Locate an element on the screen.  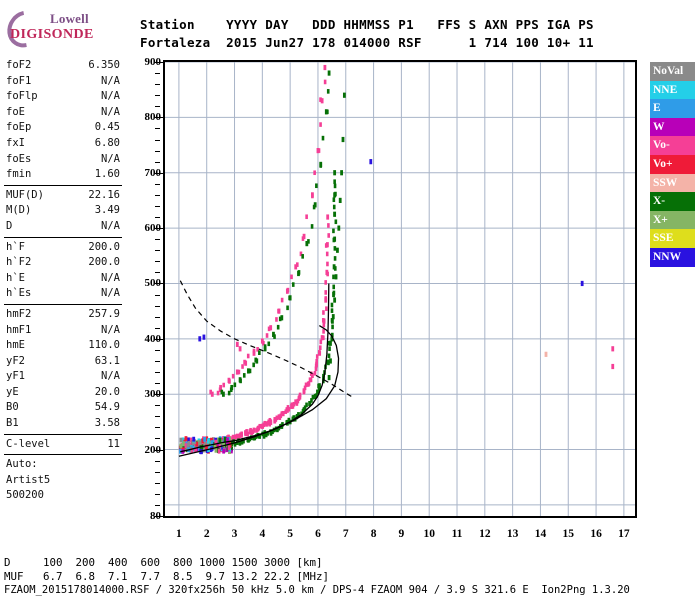
param-row-fmin: fmin 1.60 is located at coordinates (63, 175).